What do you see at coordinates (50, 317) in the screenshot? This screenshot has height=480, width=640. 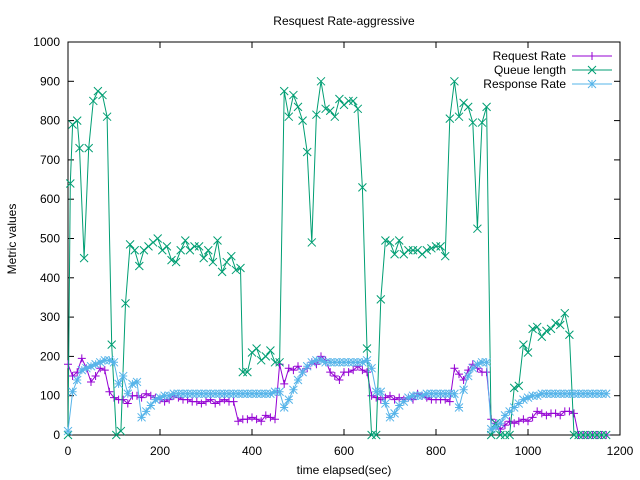 I see `y-tick-label: 300` at bounding box center [50, 317].